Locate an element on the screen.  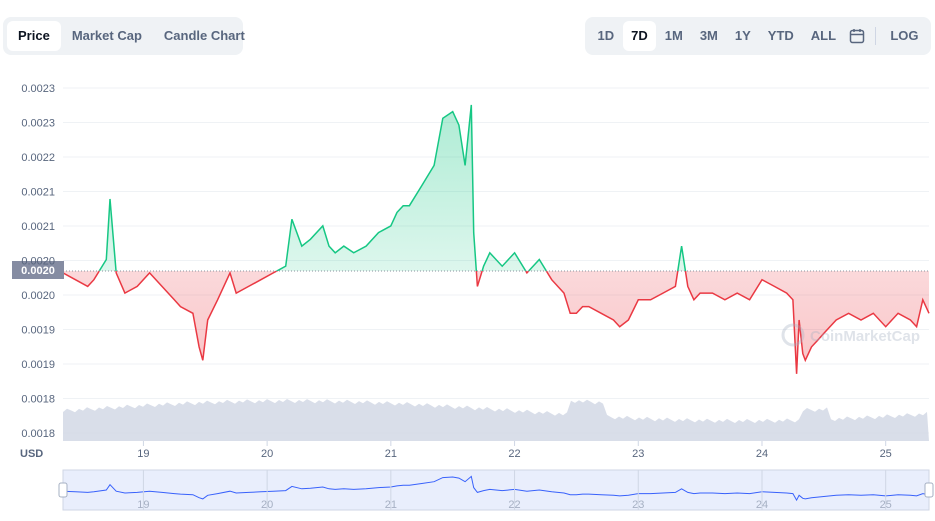
navigator-tick-label: 22 is located at coordinates (514, 505).